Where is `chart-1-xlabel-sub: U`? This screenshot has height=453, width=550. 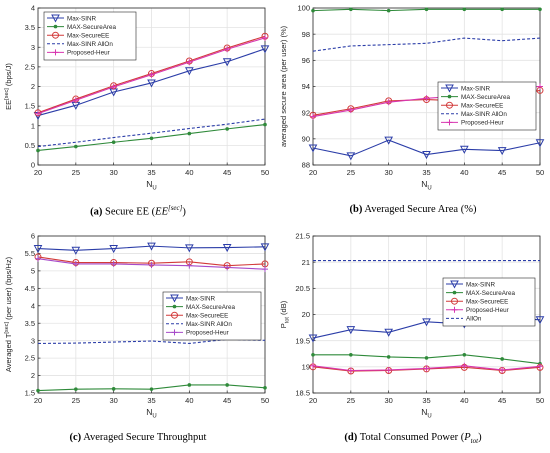
chart-1-xlabel-sub: U is located at coordinates (429, 189).